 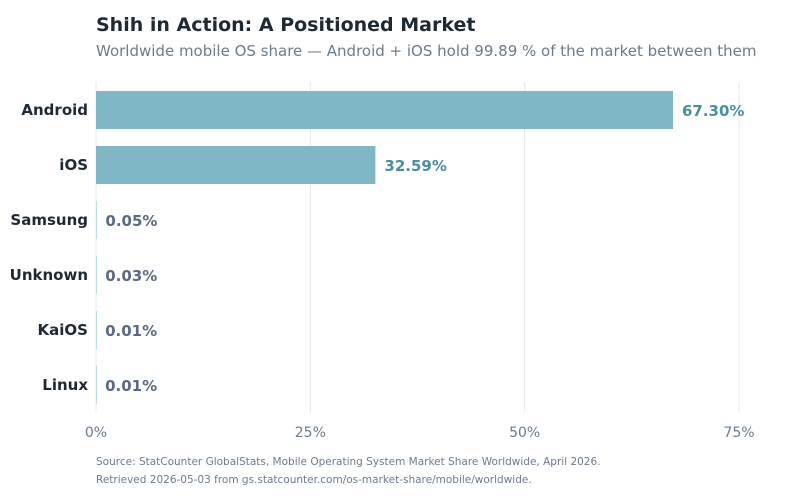 What do you see at coordinates (415, 166) in the screenshot?
I see `value-label: 32.59%` at bounding box center [415, 166].